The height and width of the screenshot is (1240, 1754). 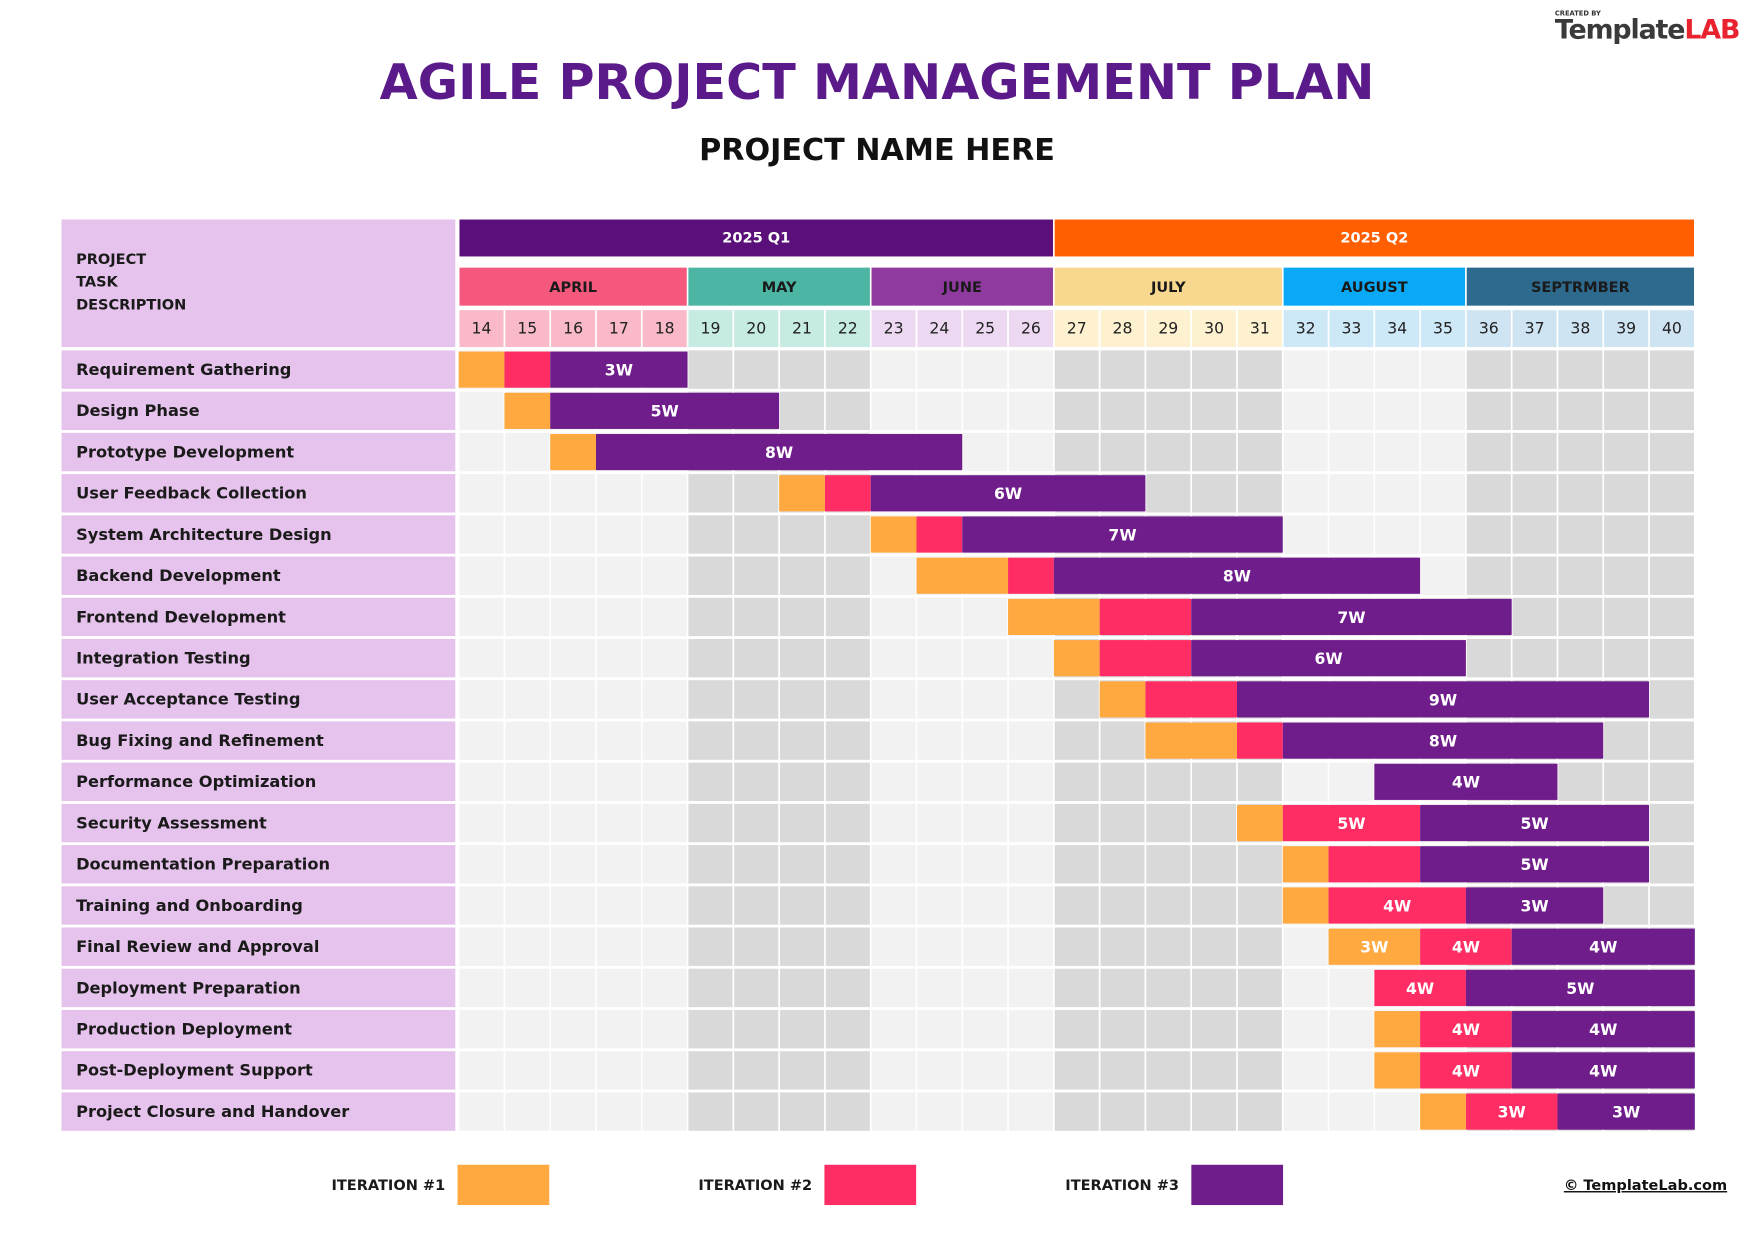 I want to click on week-label: 25, so click(x=985, y=328).